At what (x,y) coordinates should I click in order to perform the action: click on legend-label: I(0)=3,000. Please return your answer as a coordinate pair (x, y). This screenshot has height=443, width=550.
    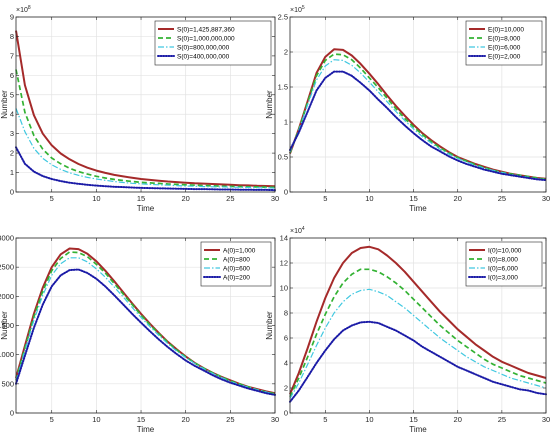
    Looking at the image, I should click on (503, 277).